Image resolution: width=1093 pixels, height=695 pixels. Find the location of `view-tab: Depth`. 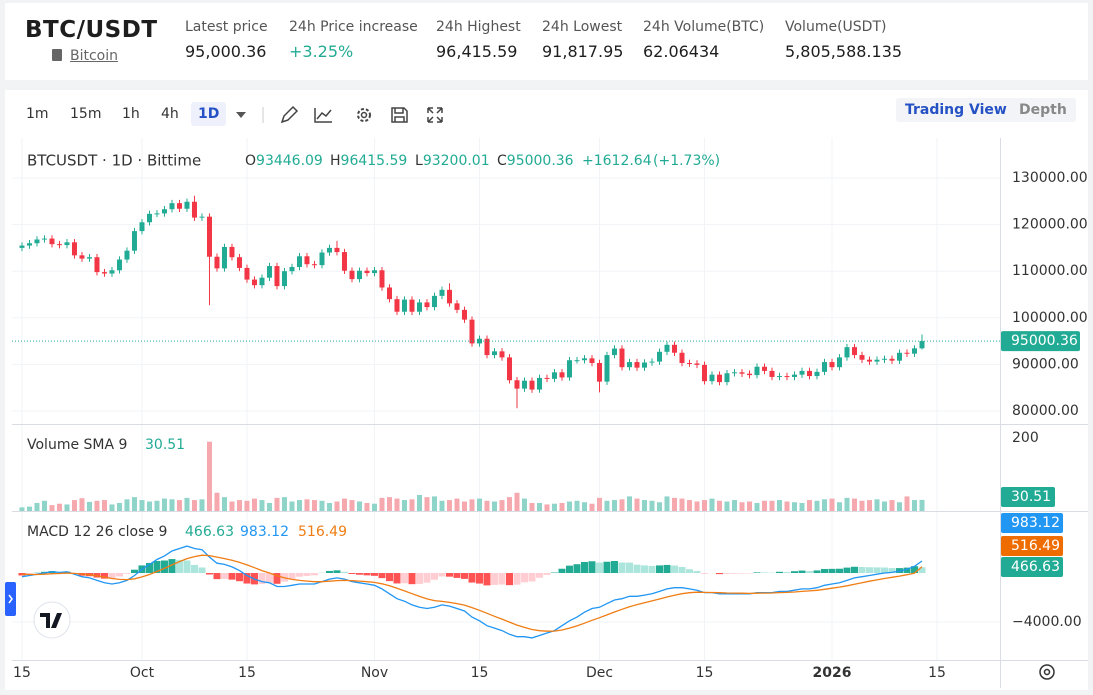

view-tab: Depth is located at coordinates (1043, 110).